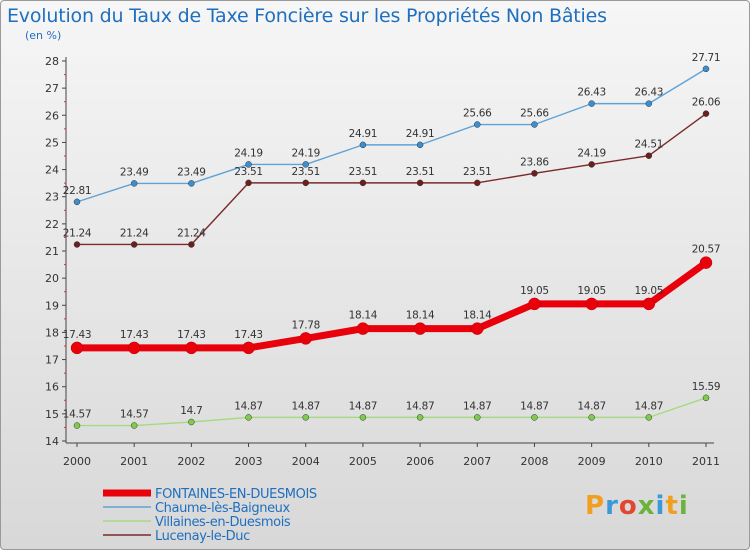  Describe the element at coordinates (477, 461) in the screenshot. I see `x-tick-label: 2007` at that location.